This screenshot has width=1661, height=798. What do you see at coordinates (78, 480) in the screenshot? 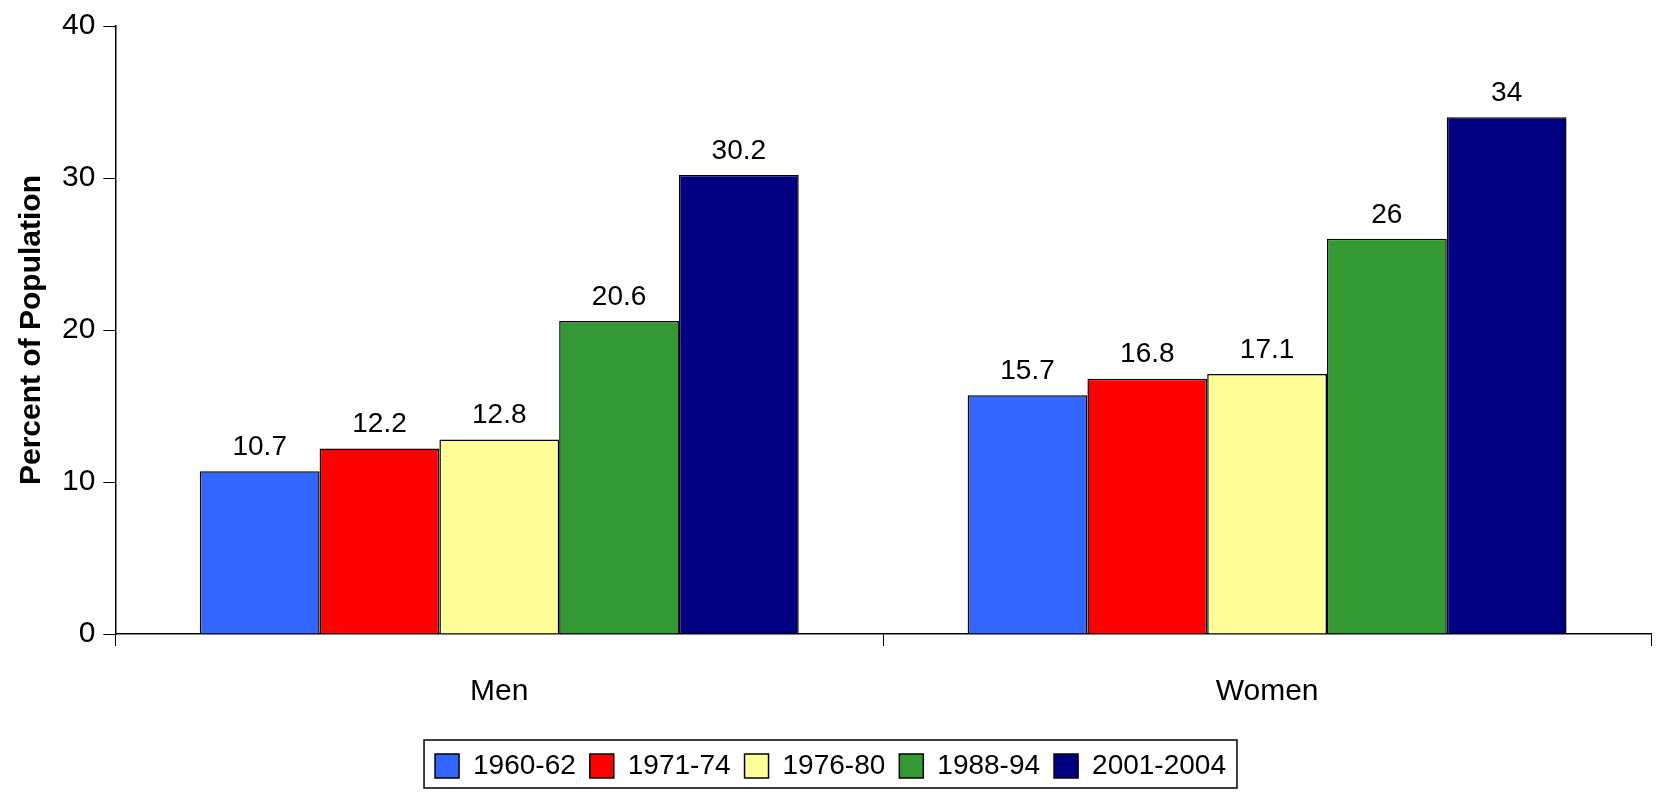
I see `y-tick-label: 10` at bounding box center [78, 480].